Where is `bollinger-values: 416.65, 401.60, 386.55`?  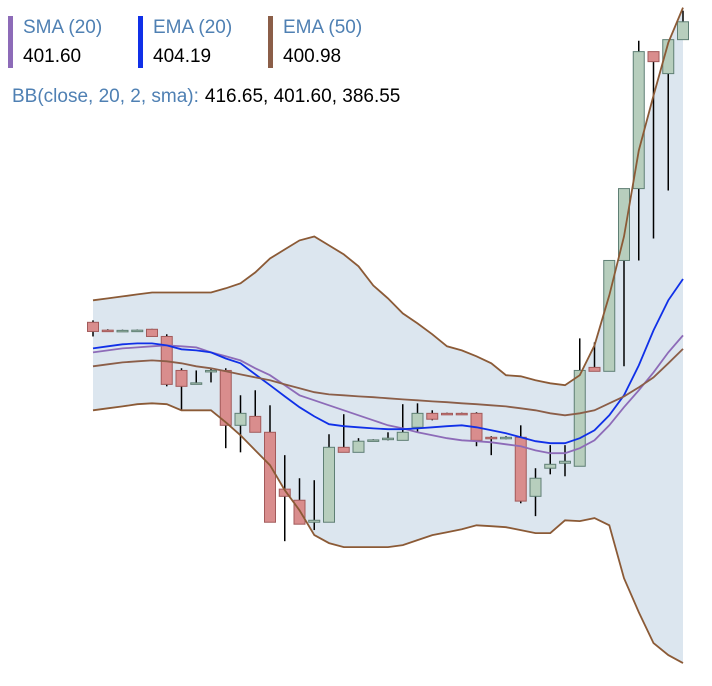 bollinger-values: 416.65, 401.60, 386.55 is located at coordinates (302, 96).